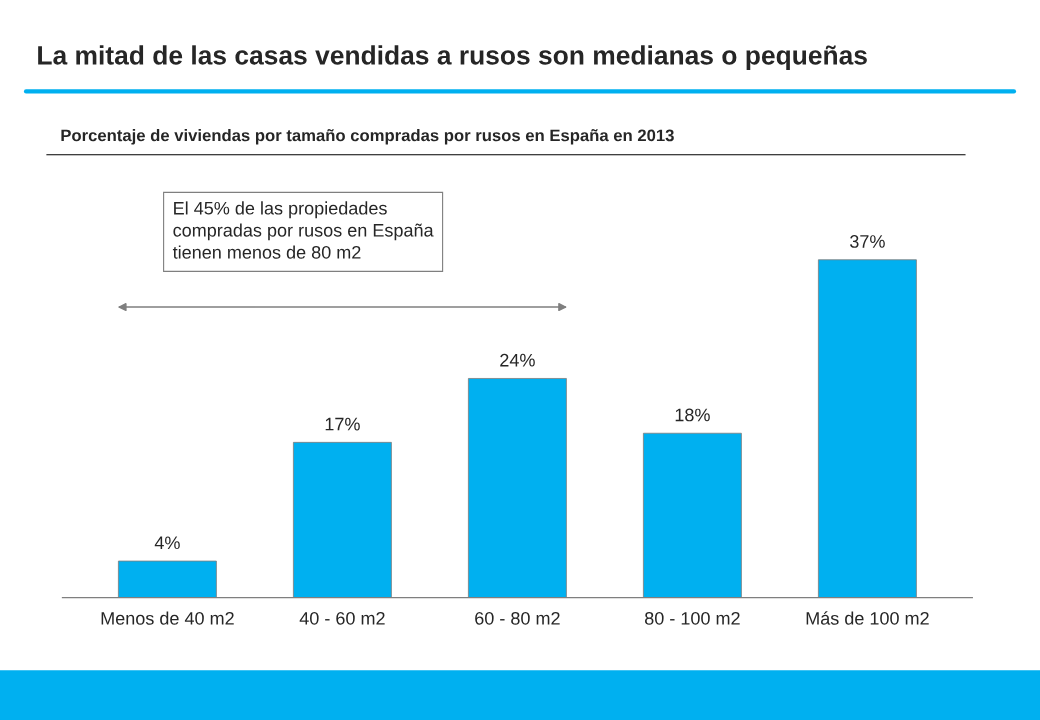  I want to click on chart-subtitle: Porcentaje de viviendas por tamaño compradas por rusos en España en 2013, so click(367, 137).